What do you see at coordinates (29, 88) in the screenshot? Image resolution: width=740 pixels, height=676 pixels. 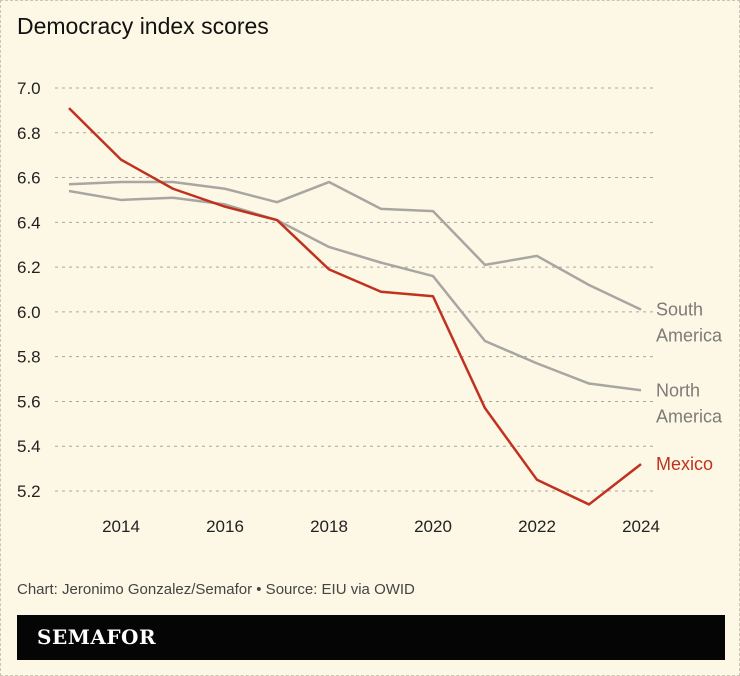 I see `y-tick-label: 7.0` at bounding box center [29, 88].